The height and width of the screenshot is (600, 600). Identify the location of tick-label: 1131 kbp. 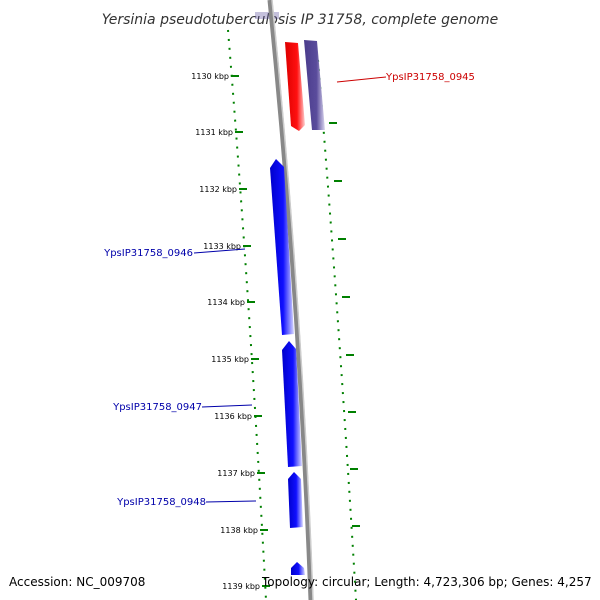
(214, 132).